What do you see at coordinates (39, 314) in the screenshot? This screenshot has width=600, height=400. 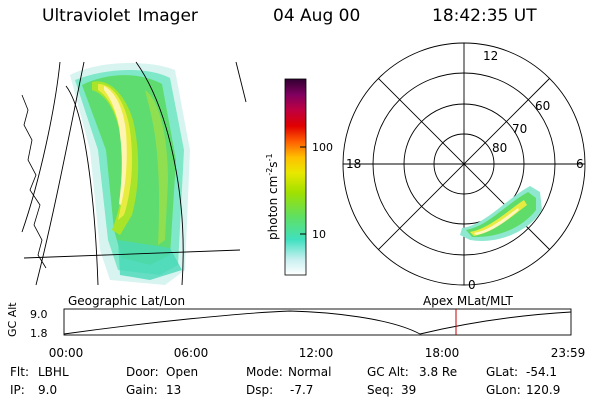 I see `altitude-y-top: 9.0` at bounding box center [39, 314].